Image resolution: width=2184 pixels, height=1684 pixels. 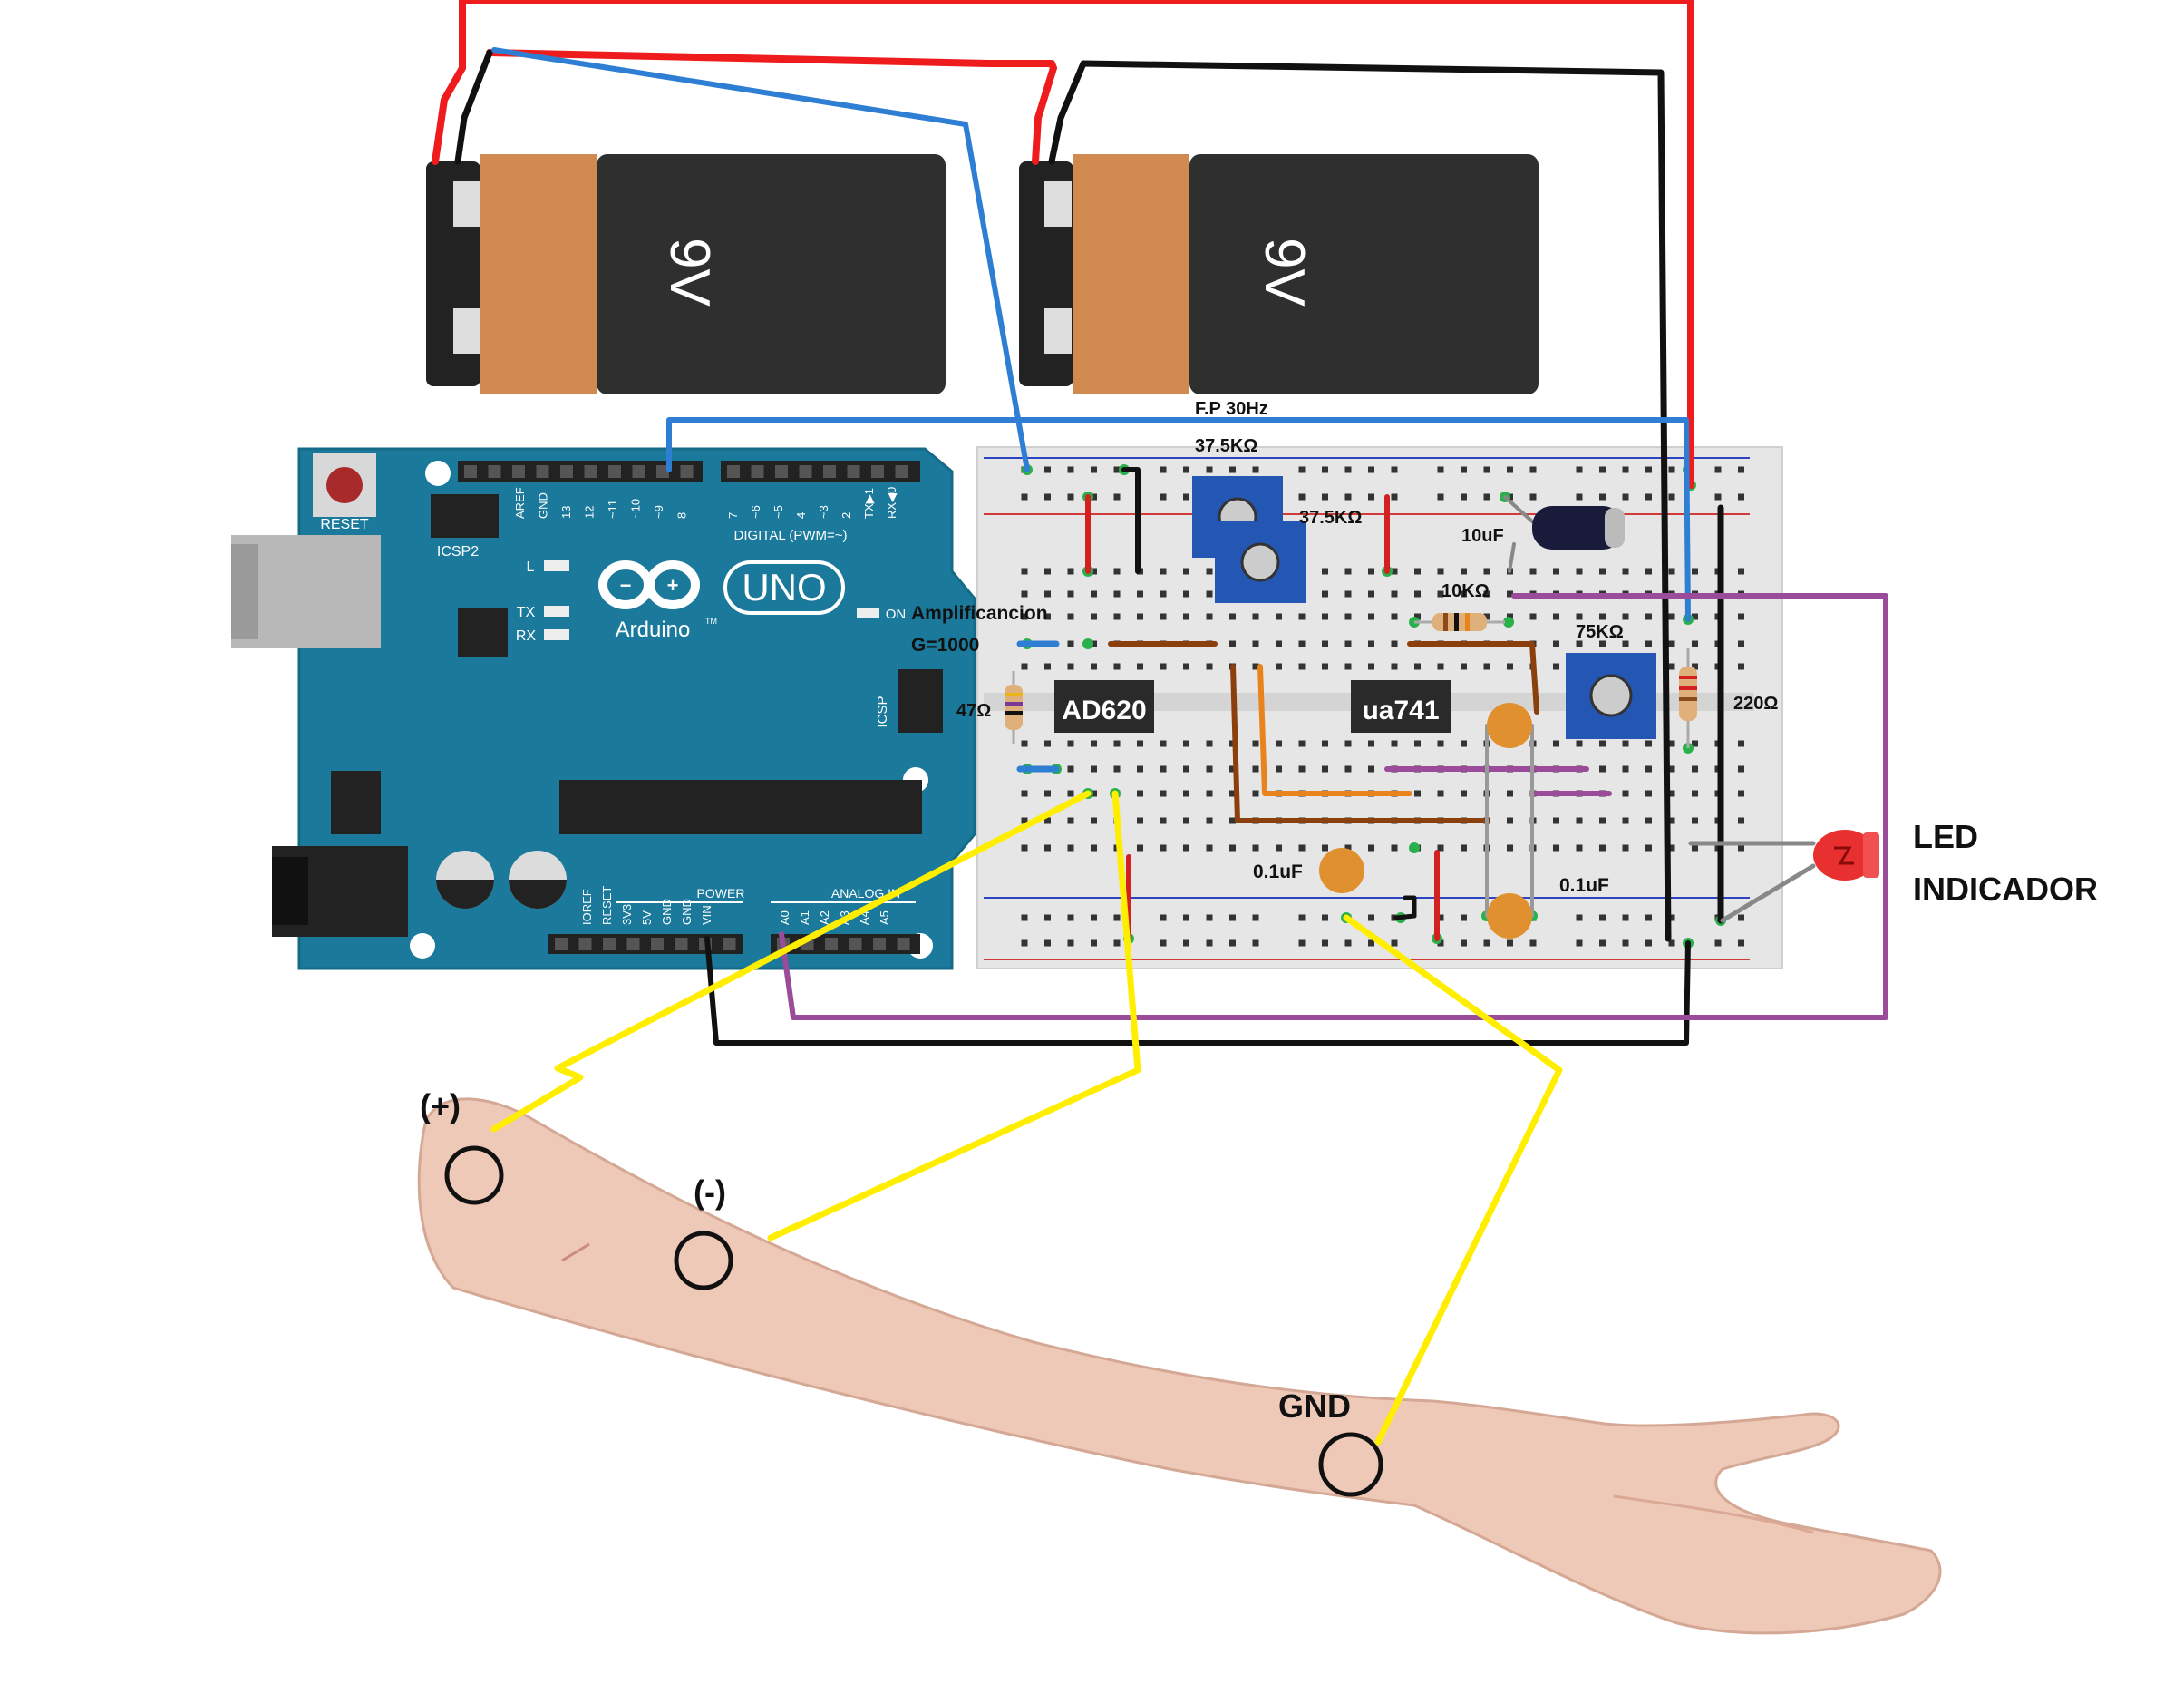 I want to click on wire-yellow-plus, so click(x=791, y=961).